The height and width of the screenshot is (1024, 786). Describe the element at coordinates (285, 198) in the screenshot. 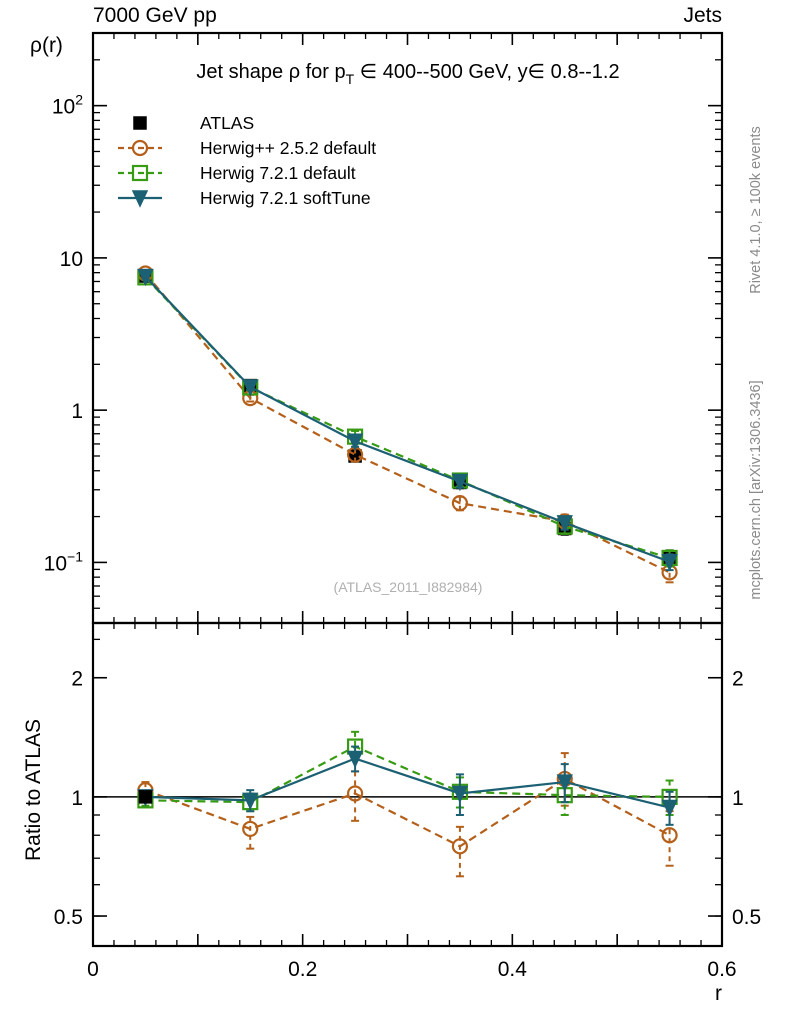

I see `legend-label: Herwig 7.2.1 softTune` at that location.